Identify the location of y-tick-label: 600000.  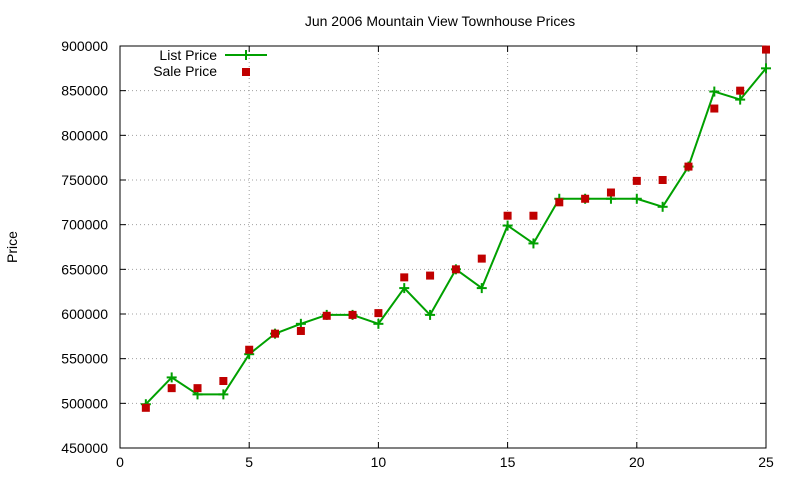
(84, 314).